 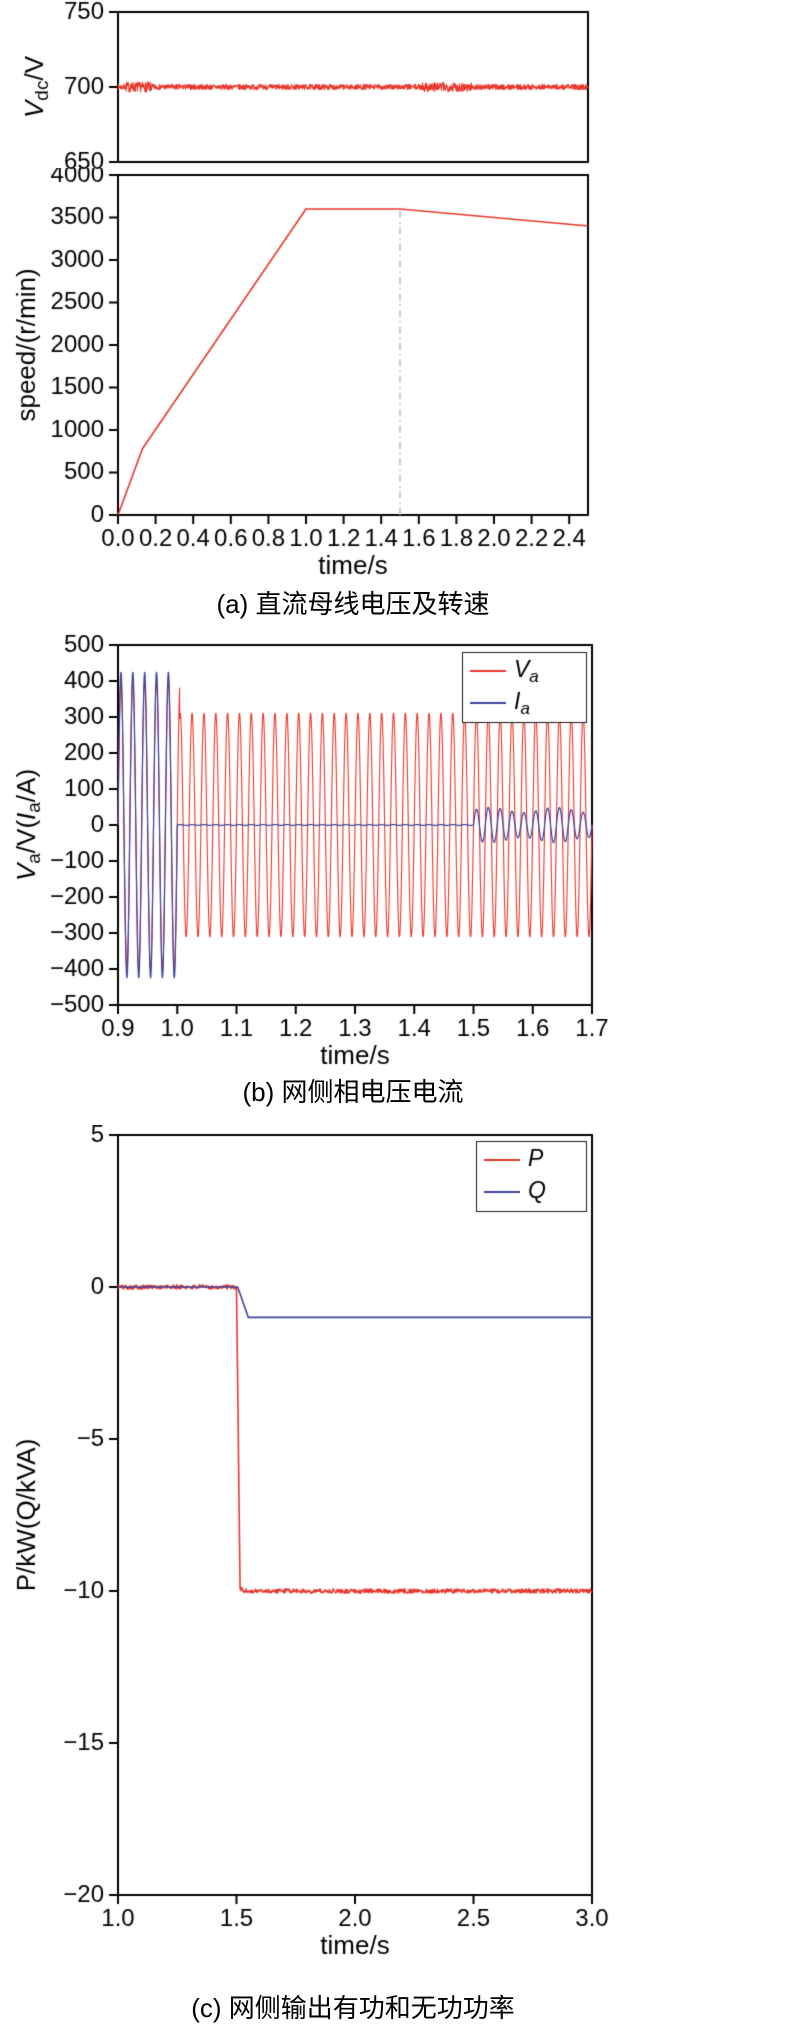 What do you see at coordinates (353, 604) in the screenshot?
I see `caption-panel-a: (a) 直流母线电压及转速` at bounding box center [353, 604].